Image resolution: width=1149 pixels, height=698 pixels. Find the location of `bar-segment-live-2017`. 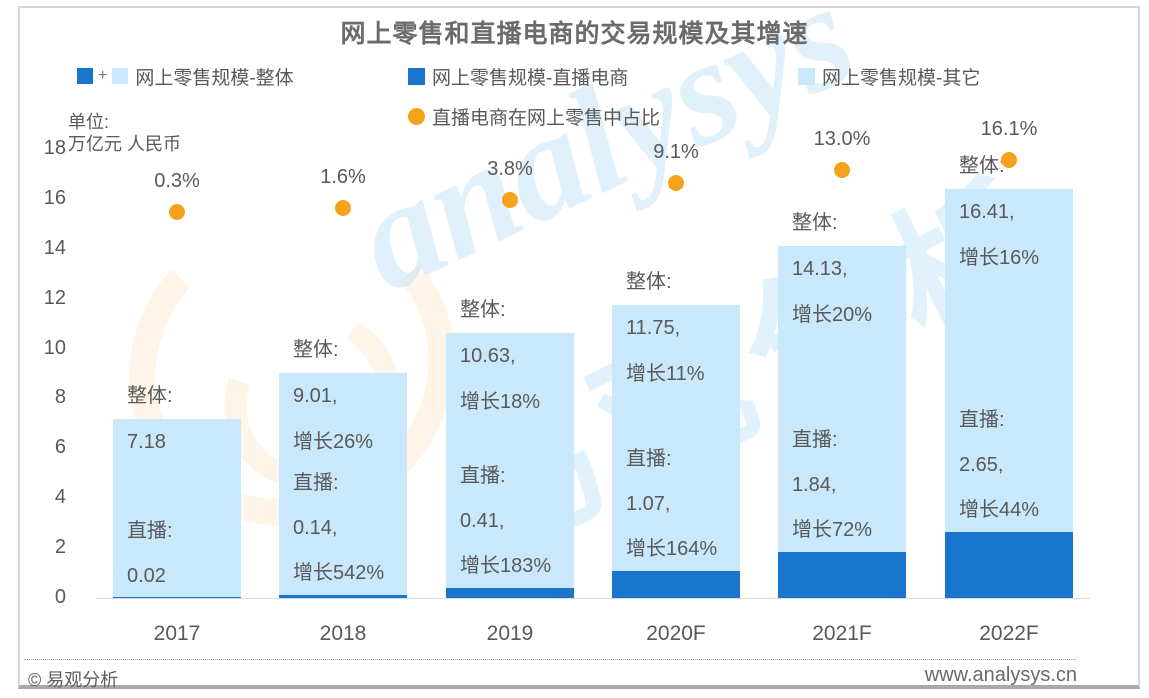

bar-segment-live-2017 is located at coordinates (177, 597).